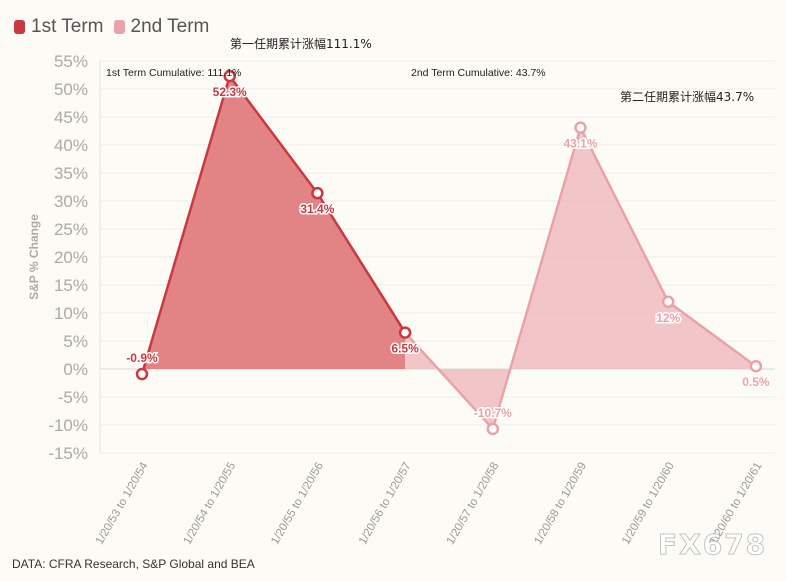 The image size is (786, 581). Describe the element at coordinates (756, 382) in the screenshot. I see `data-label: 0.5%` at that location.